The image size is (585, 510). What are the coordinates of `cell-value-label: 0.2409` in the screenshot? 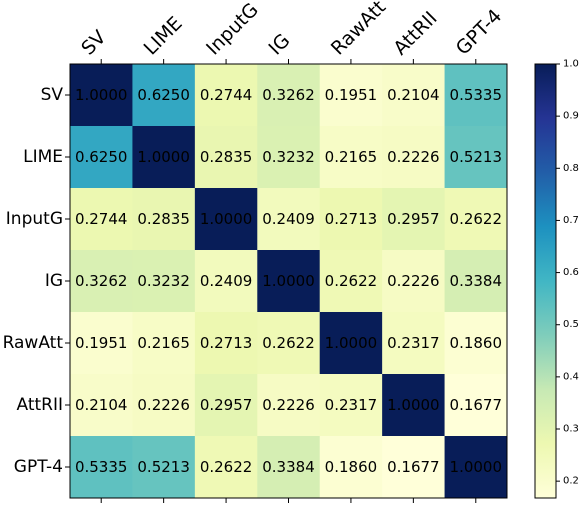 It's located at (226, 281).